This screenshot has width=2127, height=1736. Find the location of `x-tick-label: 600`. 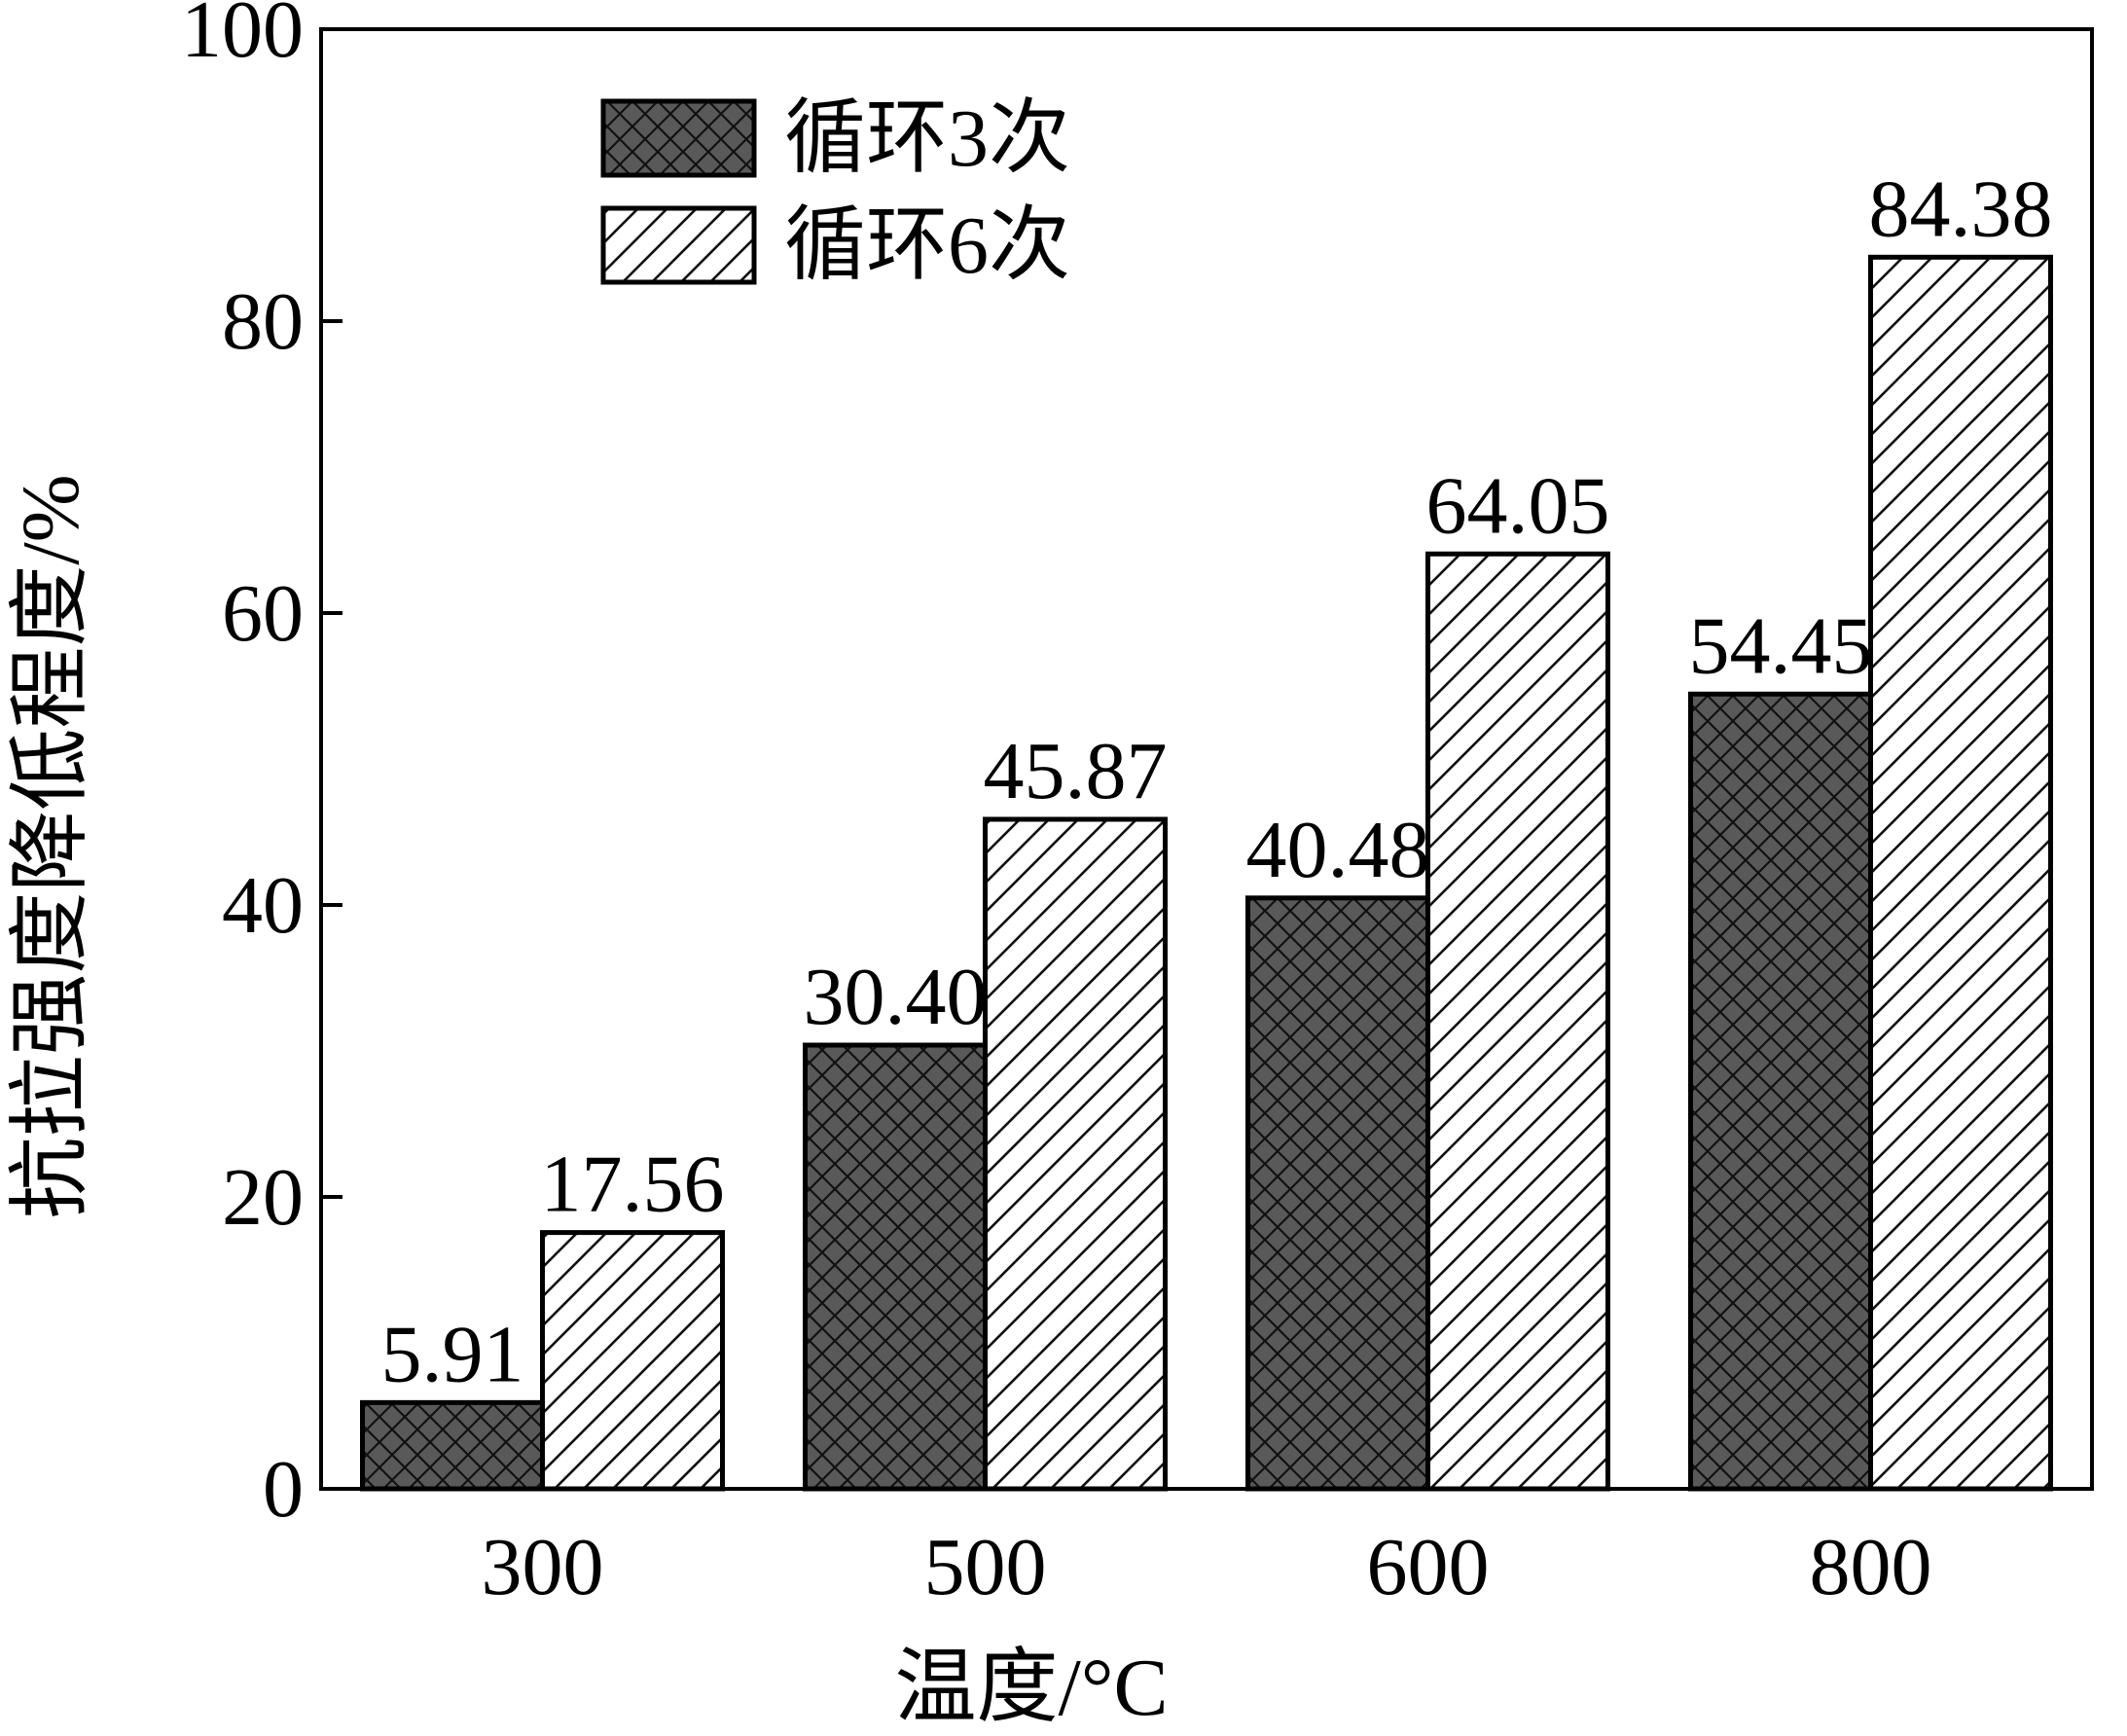

x-tick-label: 600 is located at coordinates (1428, 1567).